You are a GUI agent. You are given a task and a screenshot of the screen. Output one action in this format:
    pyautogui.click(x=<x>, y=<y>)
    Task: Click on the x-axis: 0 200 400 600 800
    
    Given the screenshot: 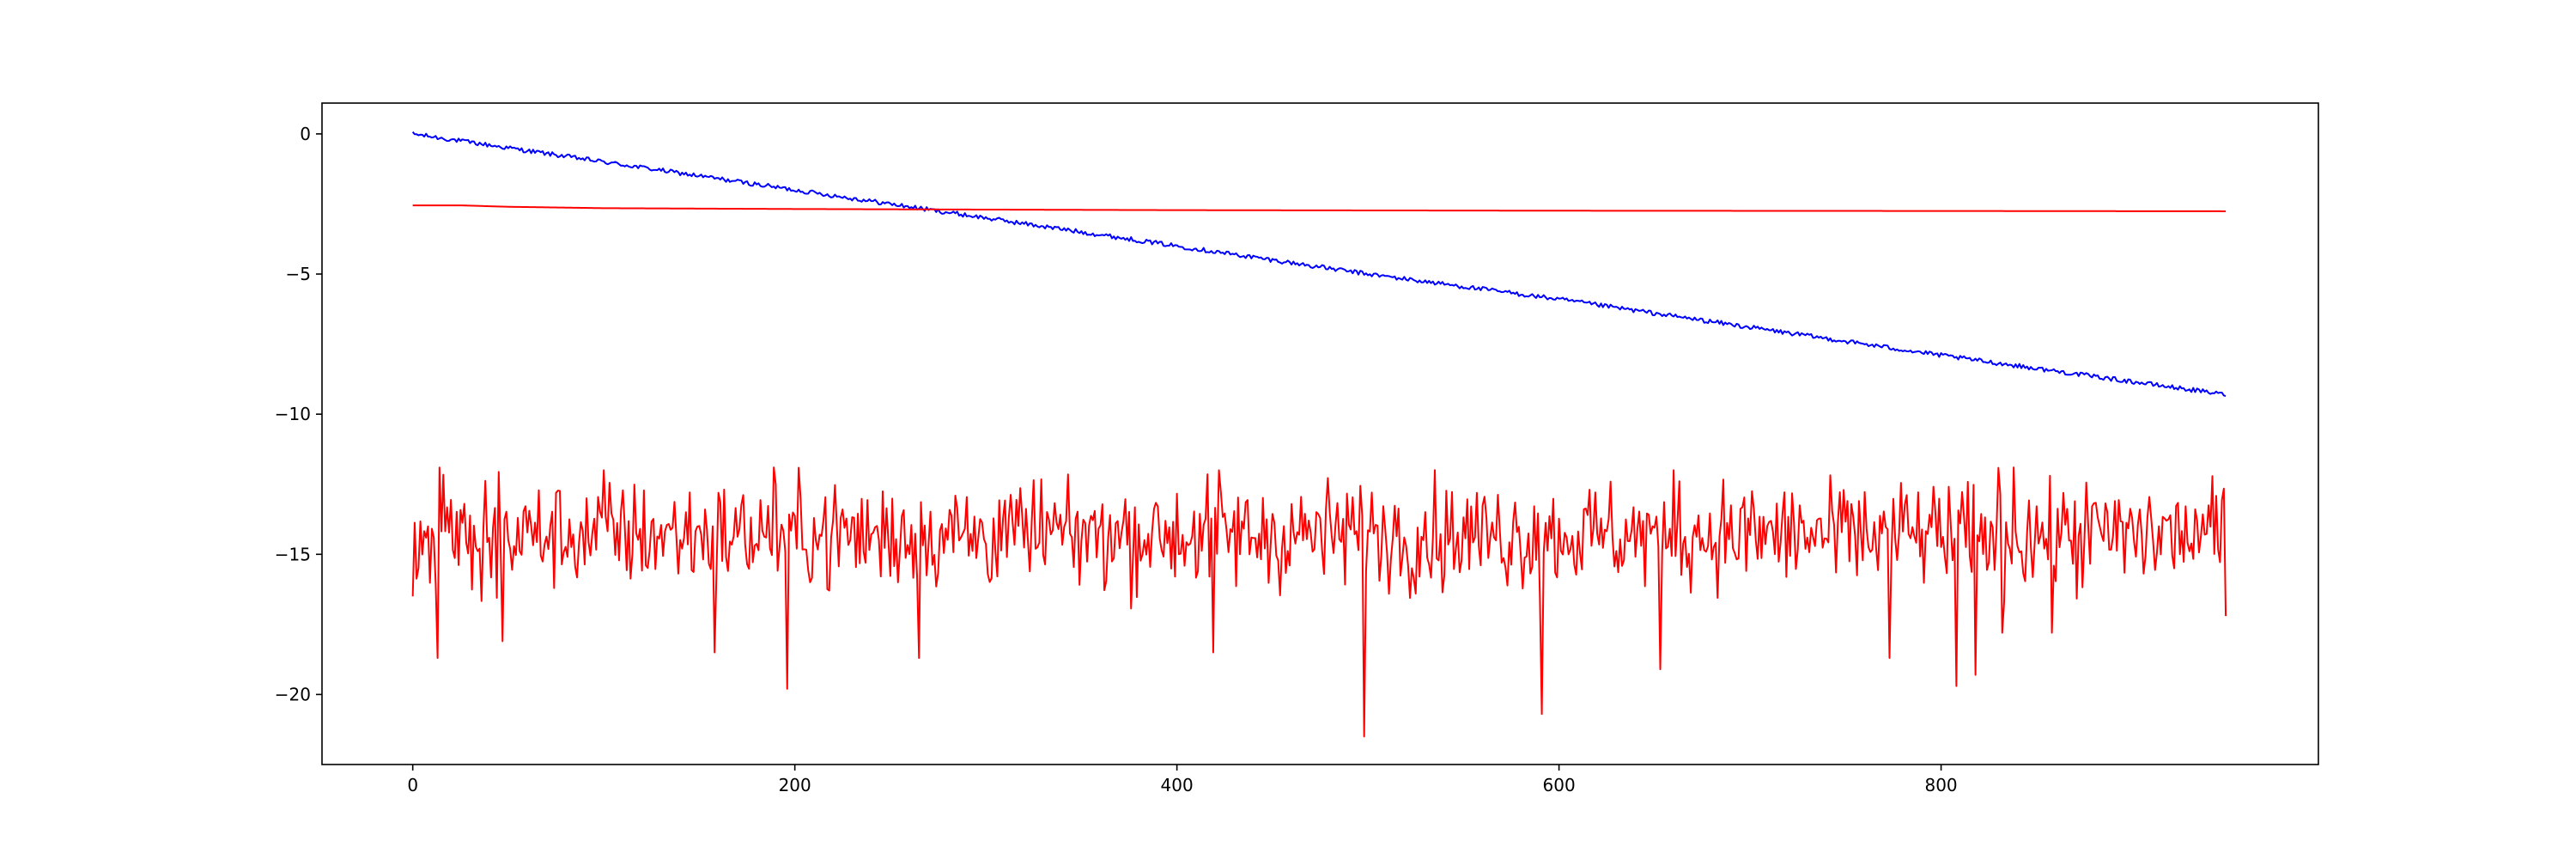 What is the action you would take?
    pyautogui.click(x=1182, y=780)
    